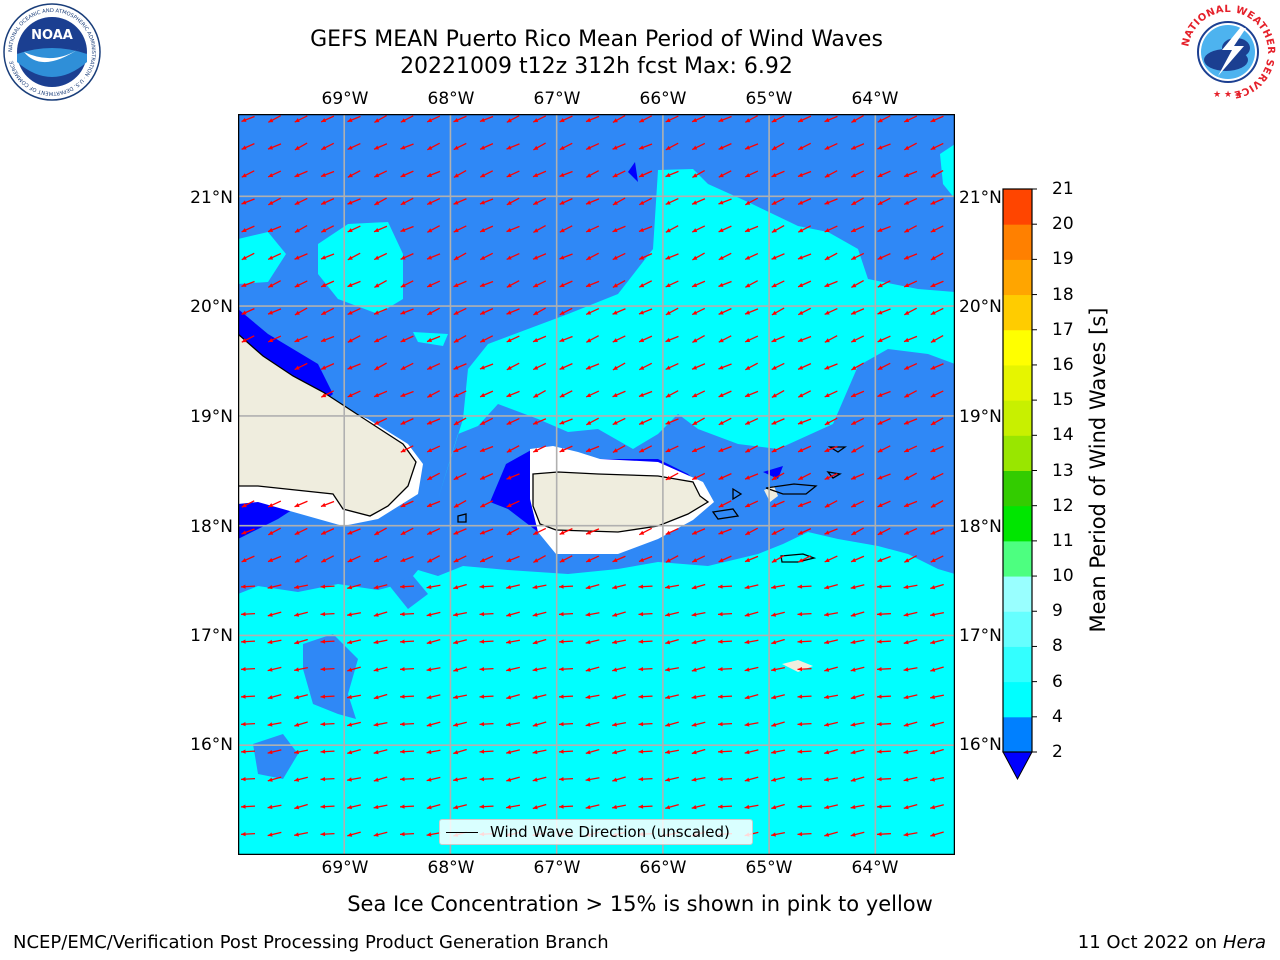  Describe the element at coordinates (52, 35) in the screenshot. I see `noaa-logo-text: NOAA` at that location.